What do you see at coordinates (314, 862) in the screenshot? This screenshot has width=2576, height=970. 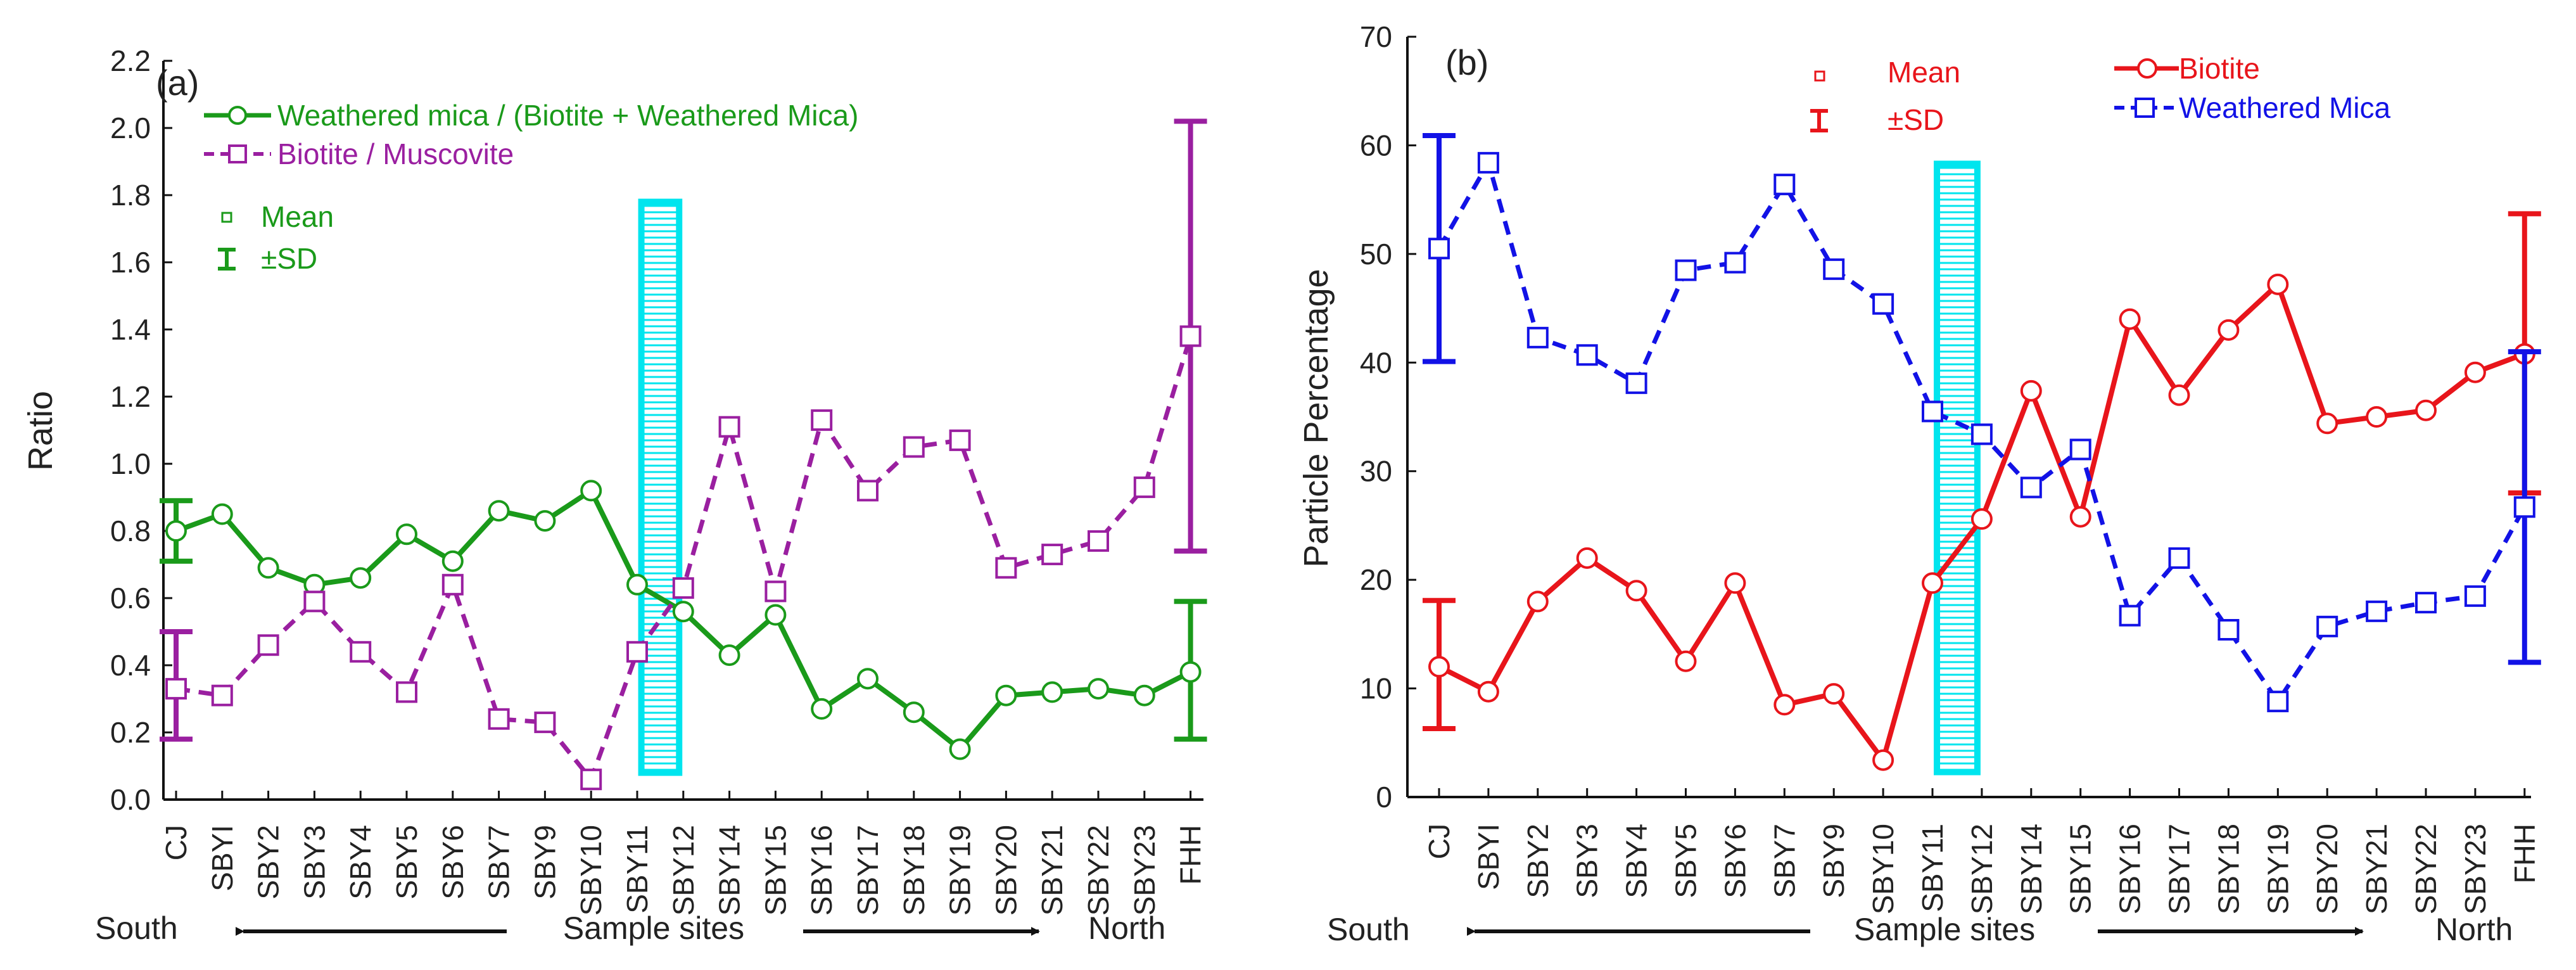 I see `x-tick-label: SBY3` at bounding box center [314, 862].